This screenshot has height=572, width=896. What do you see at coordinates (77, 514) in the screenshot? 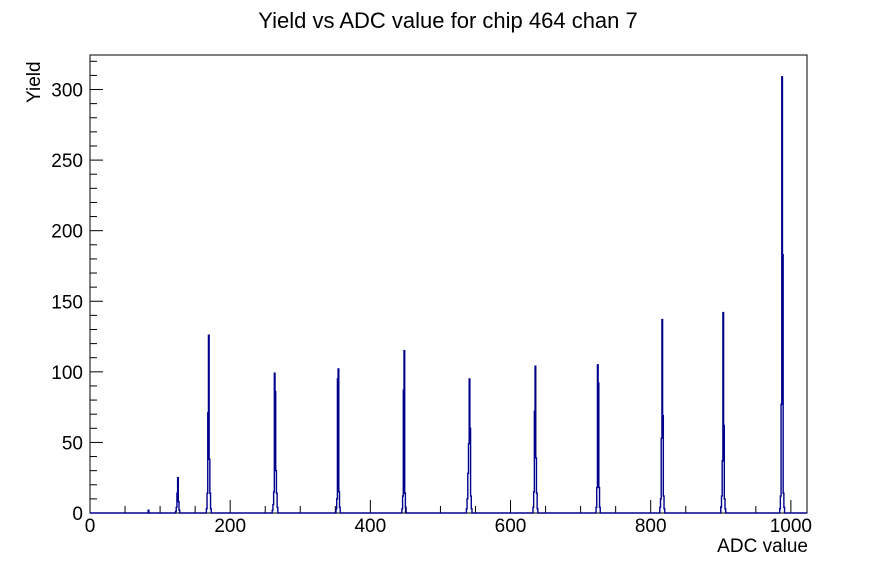
I see `y-tick-label: 0` at bounding box center [77, 514].